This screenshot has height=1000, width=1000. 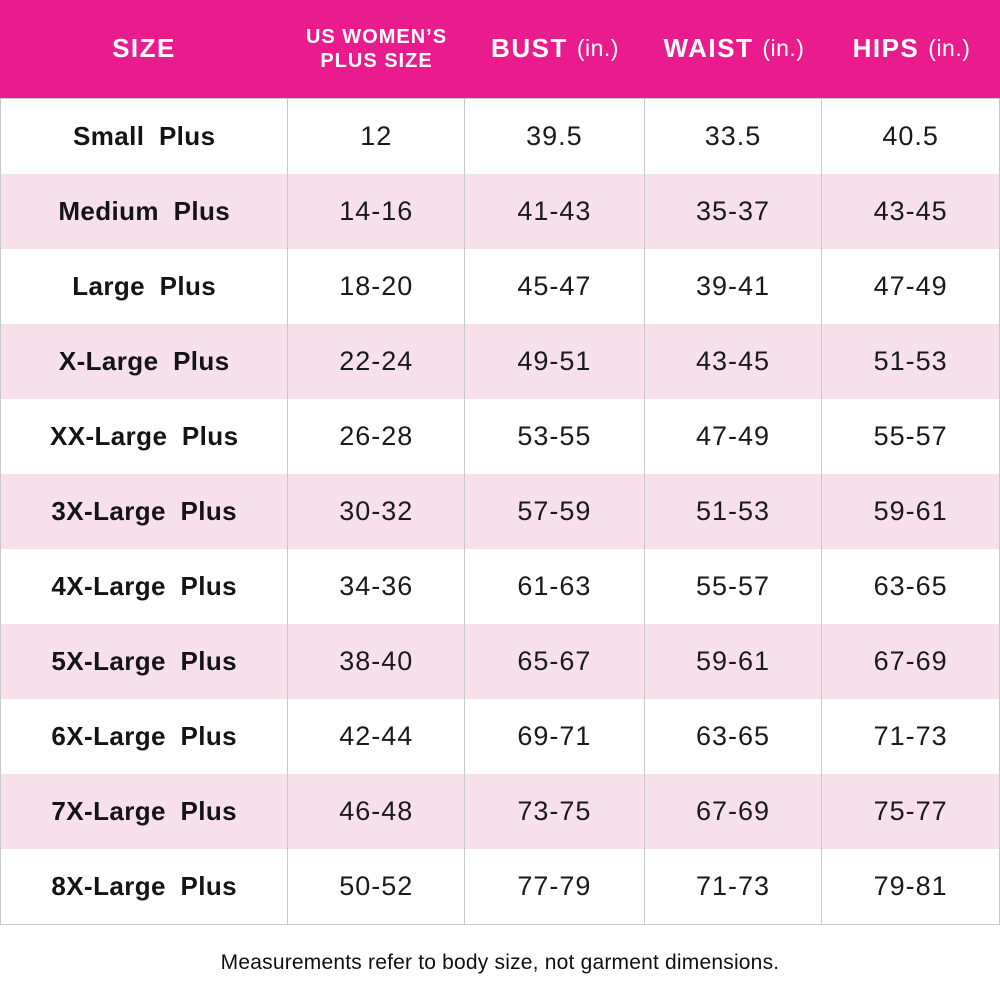 I want to click on bust-value-cell: 73-75, so click(x=555, y=811).